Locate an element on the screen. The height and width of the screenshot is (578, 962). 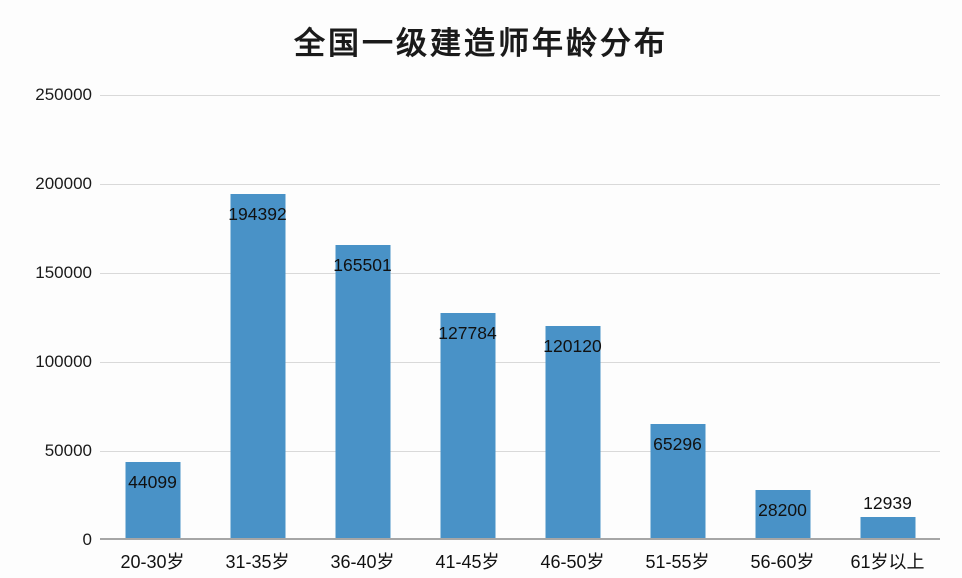
x-axis-line is located at coordinates (520, 539).